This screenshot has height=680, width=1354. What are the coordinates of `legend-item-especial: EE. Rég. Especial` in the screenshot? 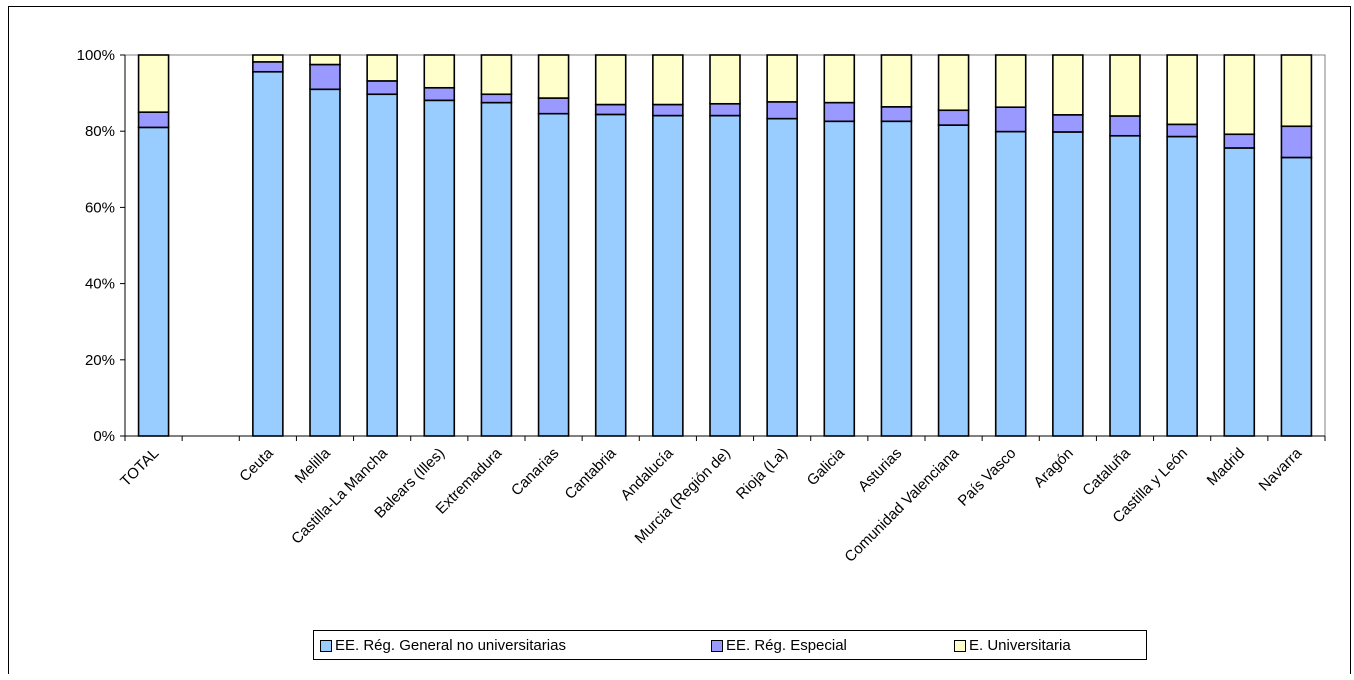 It's located at (779, 645).